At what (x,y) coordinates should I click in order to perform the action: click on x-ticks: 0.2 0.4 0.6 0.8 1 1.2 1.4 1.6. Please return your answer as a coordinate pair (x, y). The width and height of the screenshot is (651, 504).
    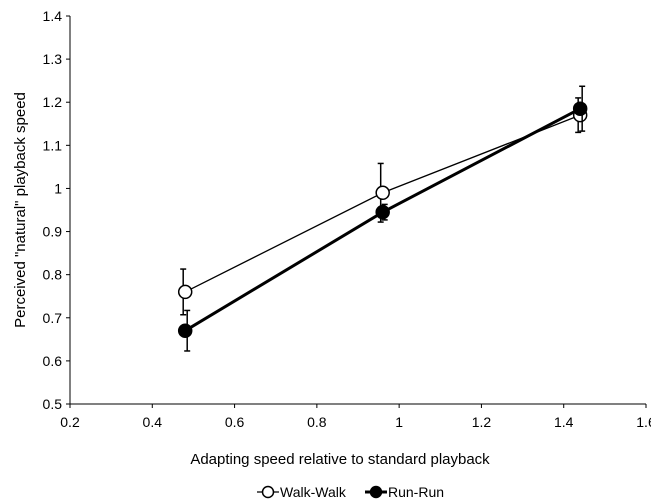
    Looking at the image, I should click on (355, 417).